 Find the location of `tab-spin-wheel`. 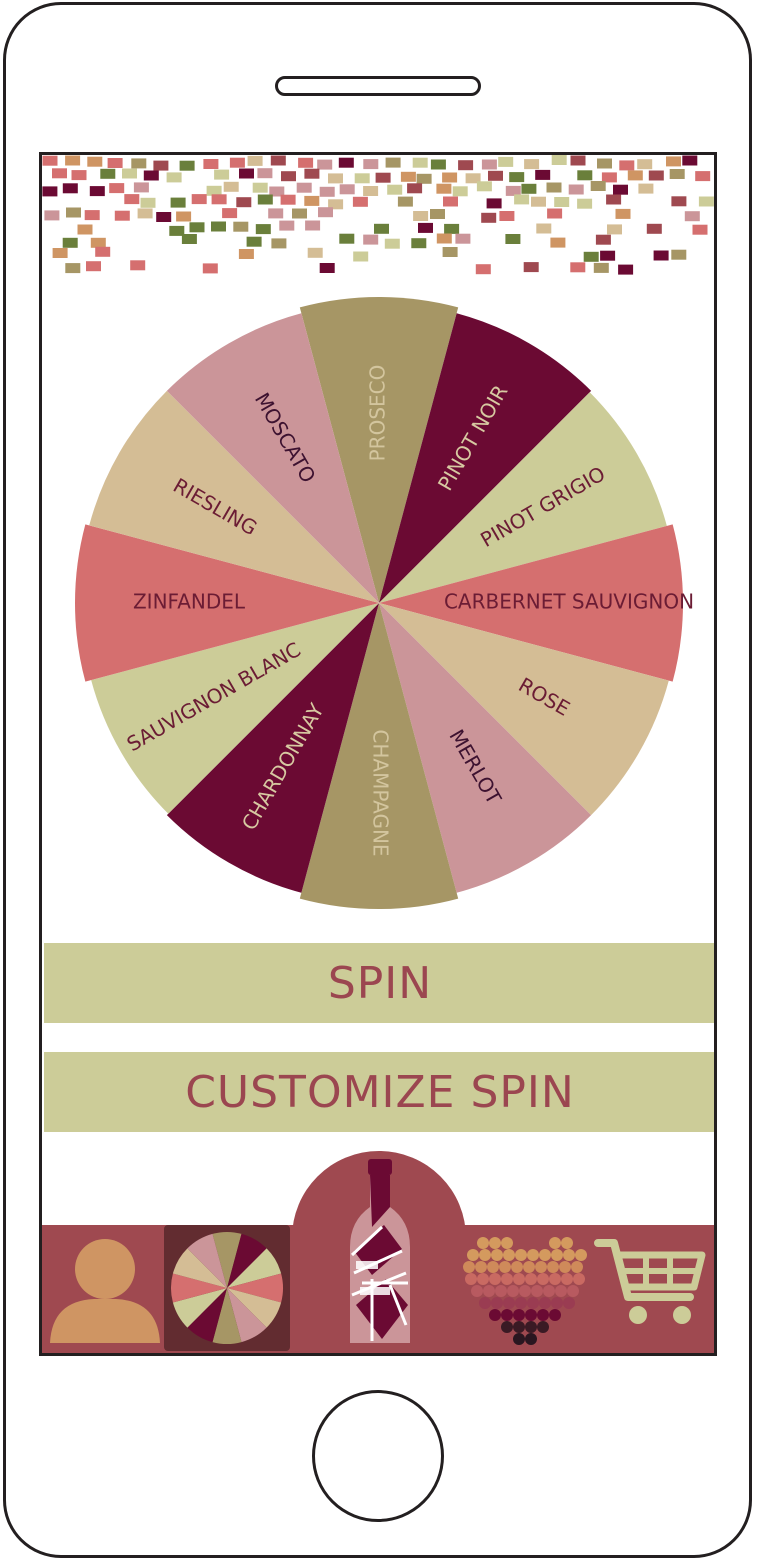

tab-spin-wheel is located at coordinates (227, 1288).